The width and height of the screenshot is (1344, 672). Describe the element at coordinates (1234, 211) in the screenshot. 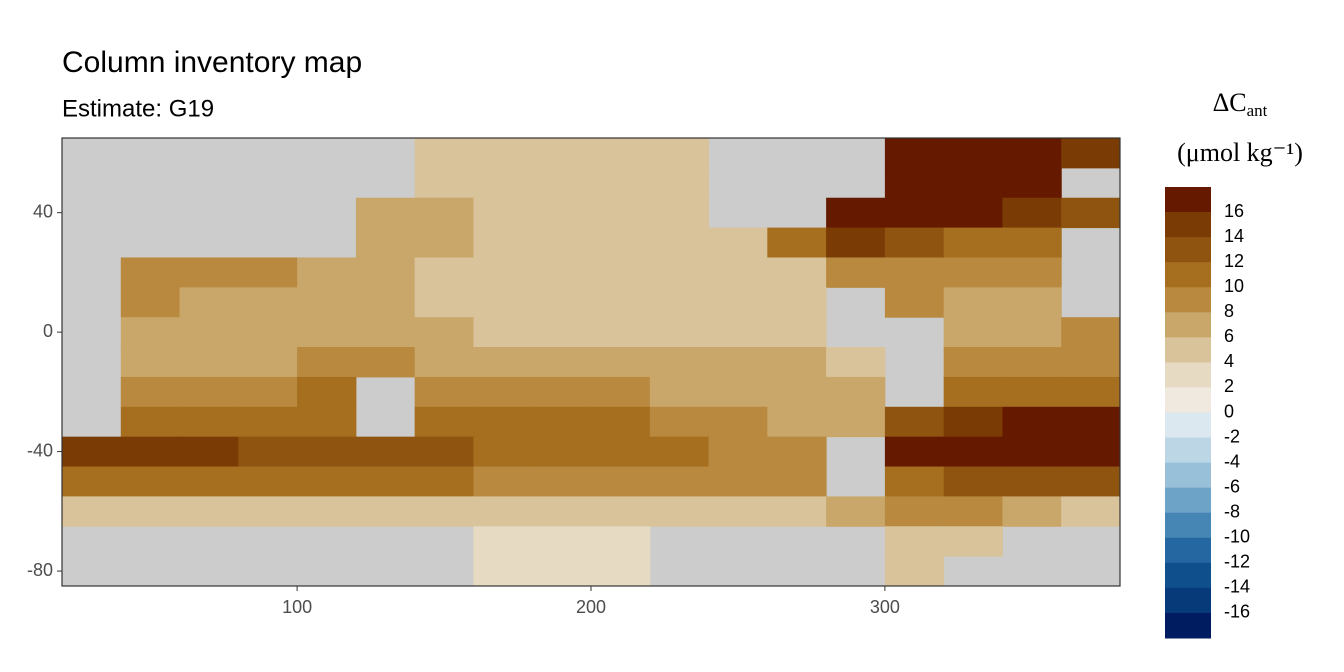

I see `legend-label: 16` at that location.